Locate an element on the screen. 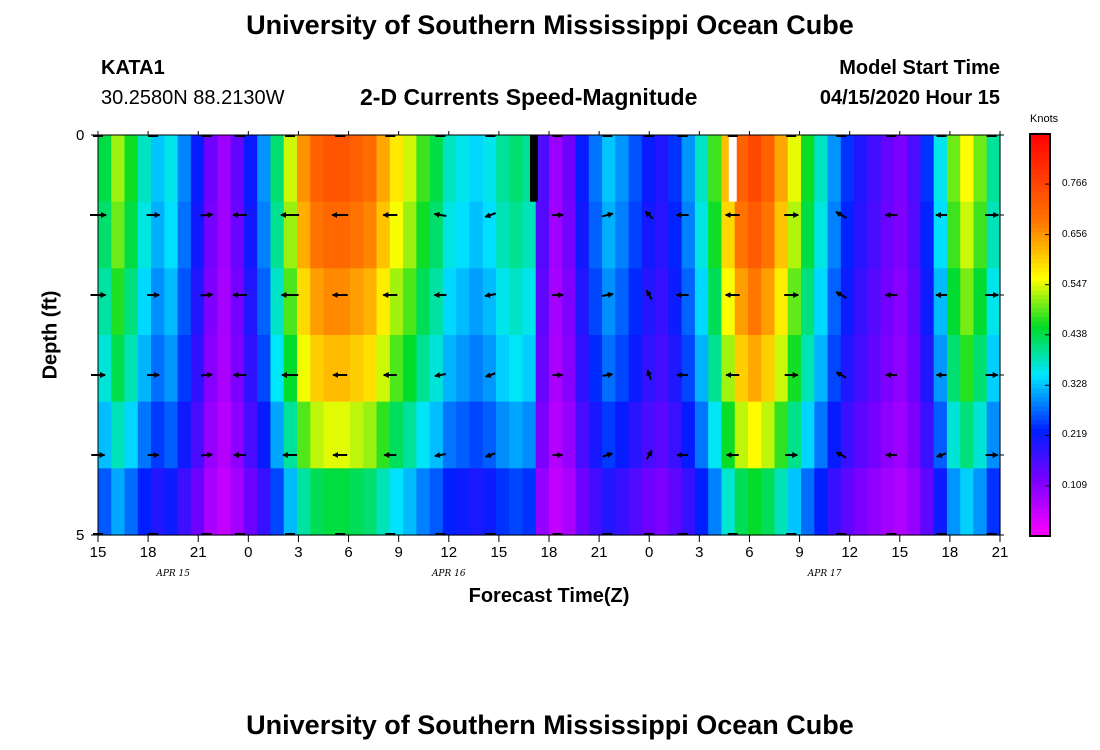 The width and height of the screenshot is (1100, 750). colorbar-tick-label: 0.656 is located at coordinates (1075, 234).